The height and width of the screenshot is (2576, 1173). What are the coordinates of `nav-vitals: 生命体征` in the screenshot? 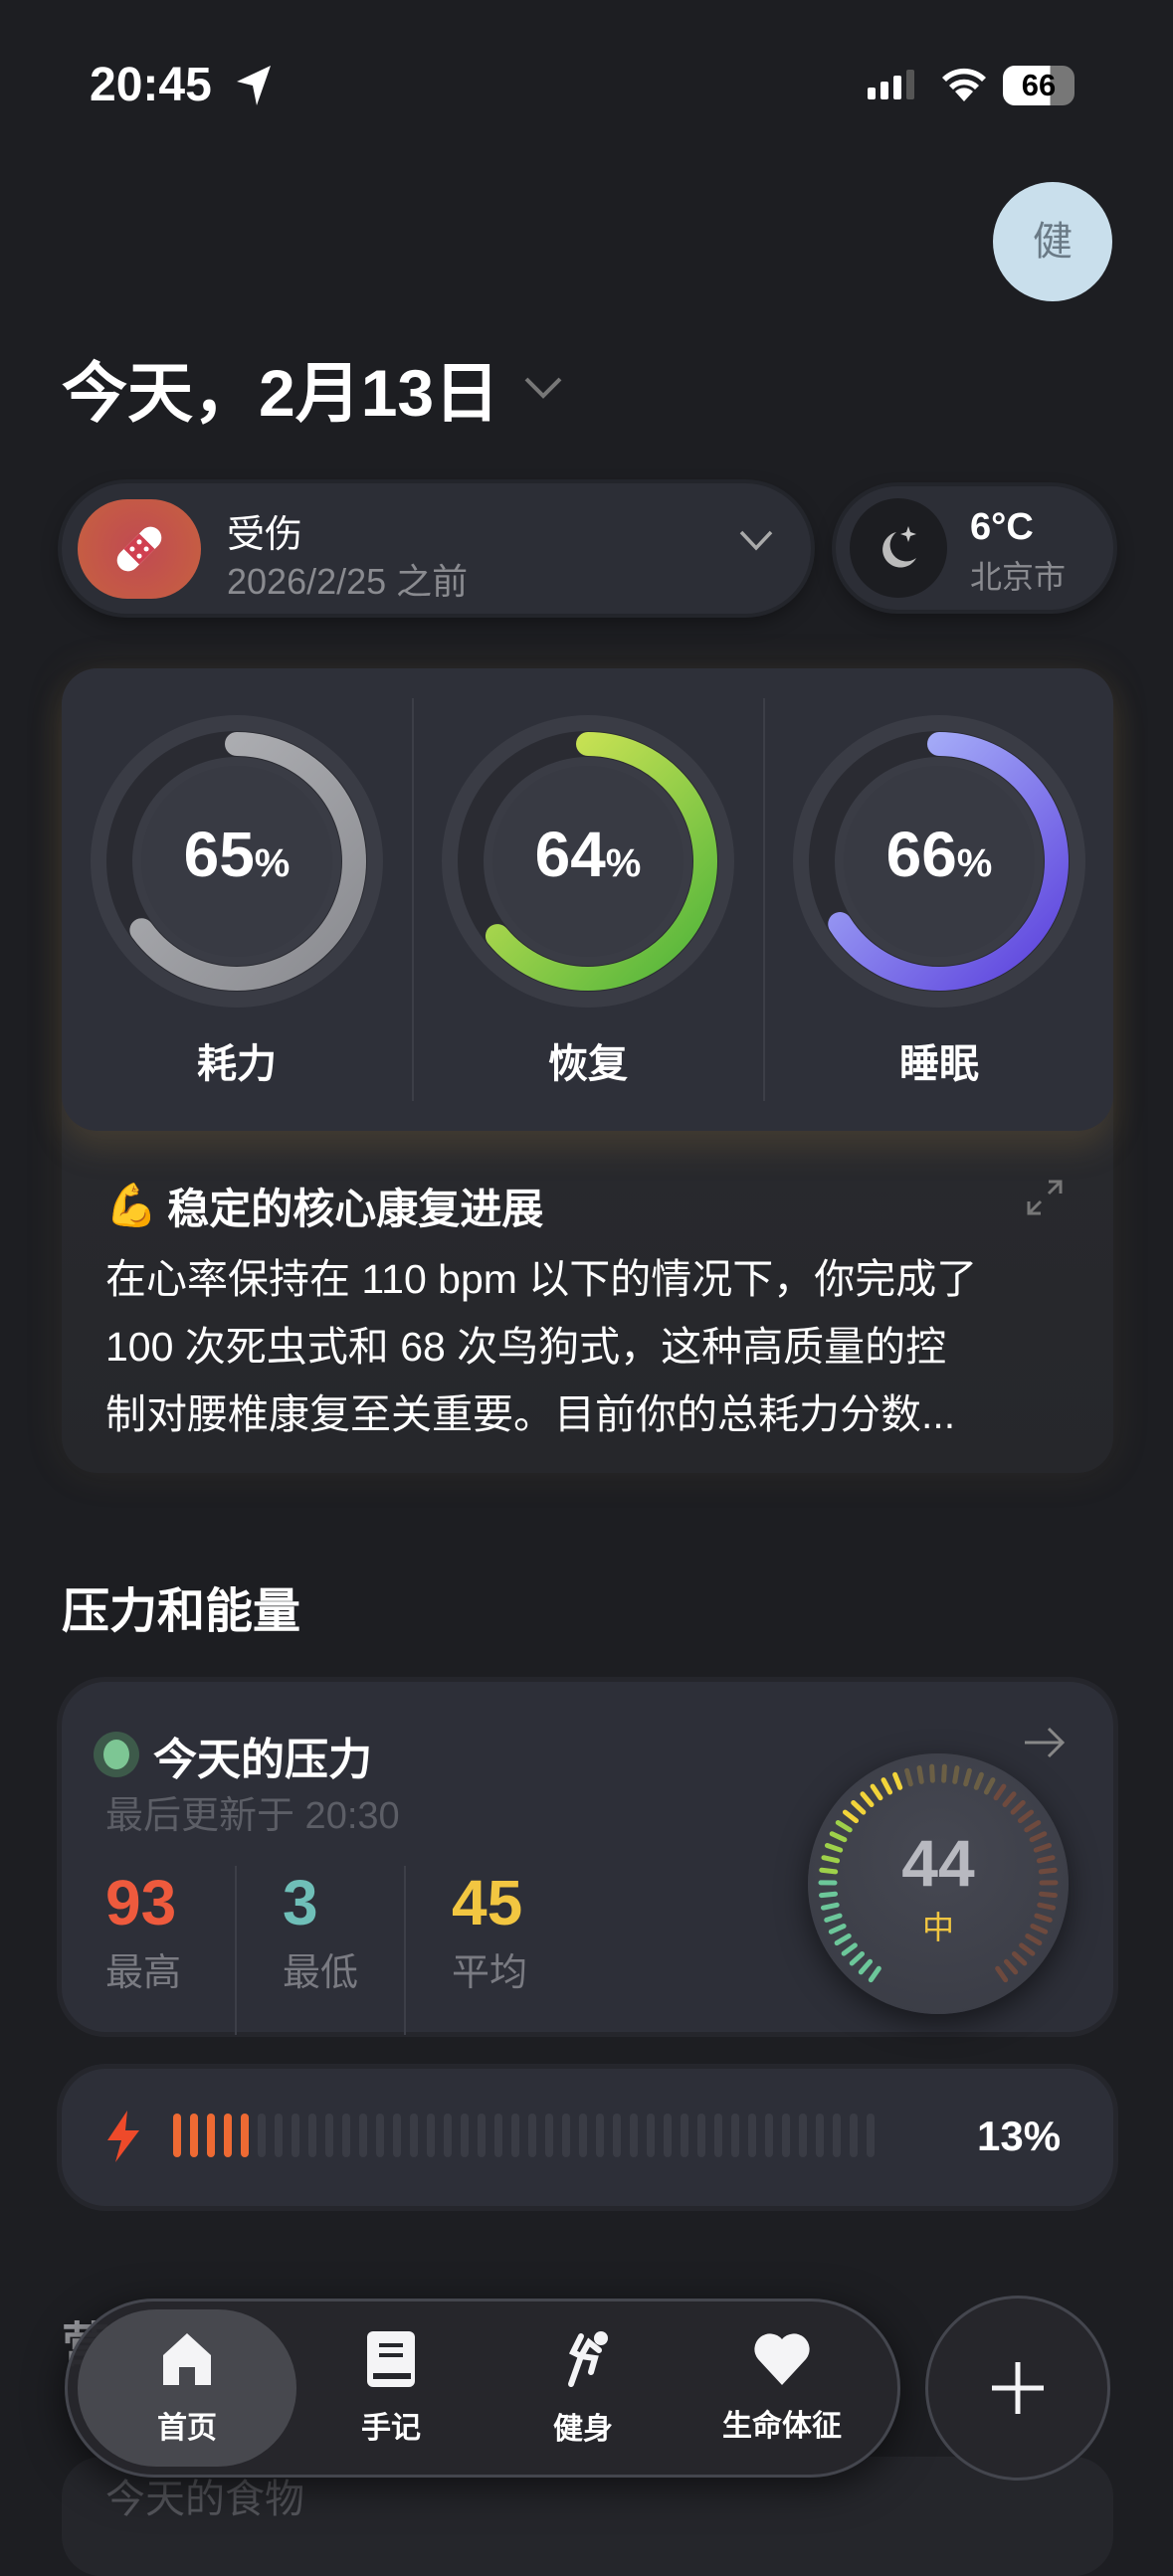 It's located at (782, 2388).